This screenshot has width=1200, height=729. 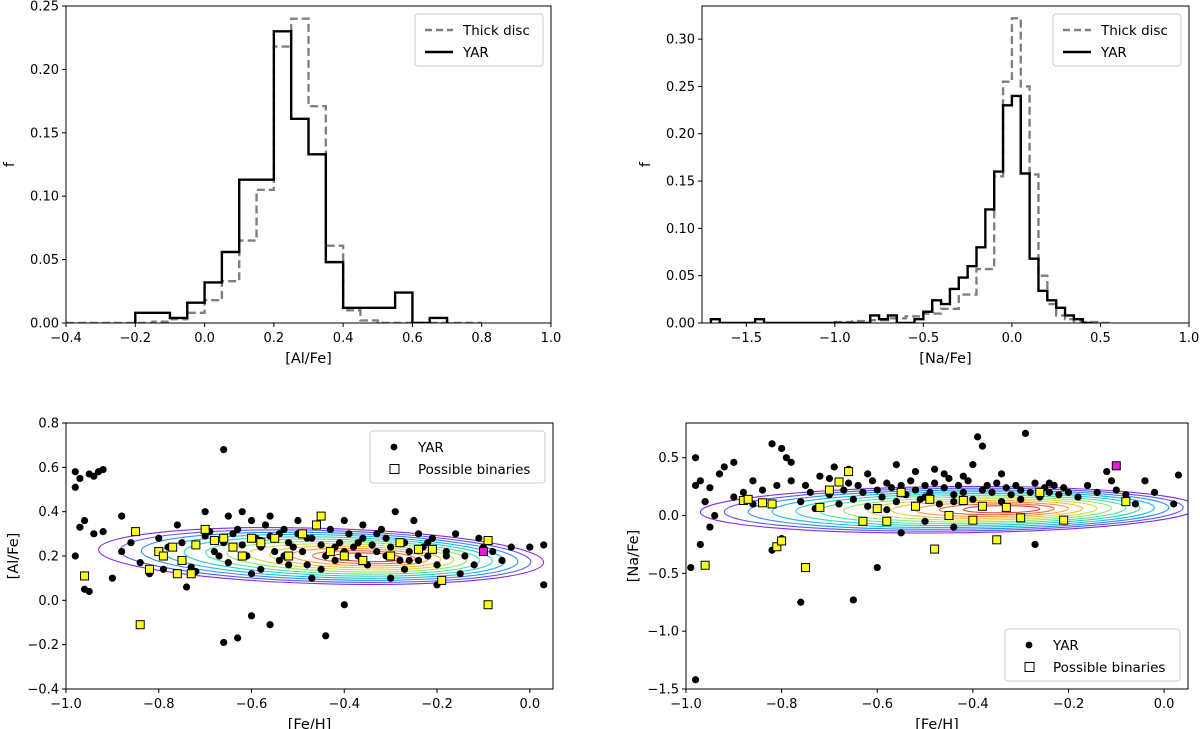 I want to click on y-tick-label: 0.5, so click(x=668, y=458).